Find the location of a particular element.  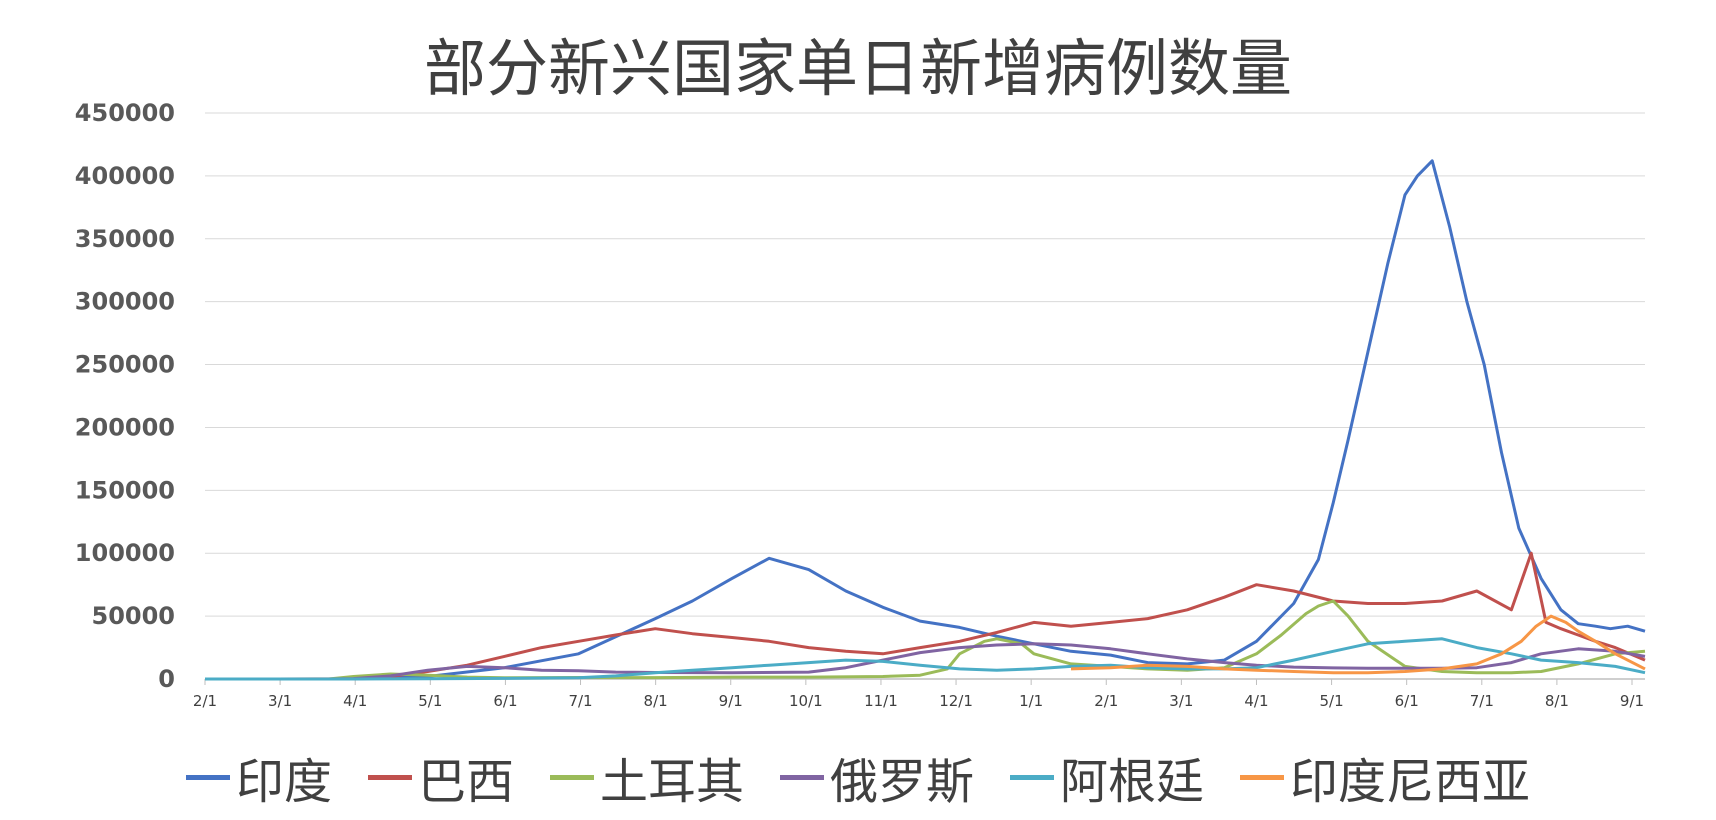

y-tick-label: 400000 is located at coordinates (125, 176).